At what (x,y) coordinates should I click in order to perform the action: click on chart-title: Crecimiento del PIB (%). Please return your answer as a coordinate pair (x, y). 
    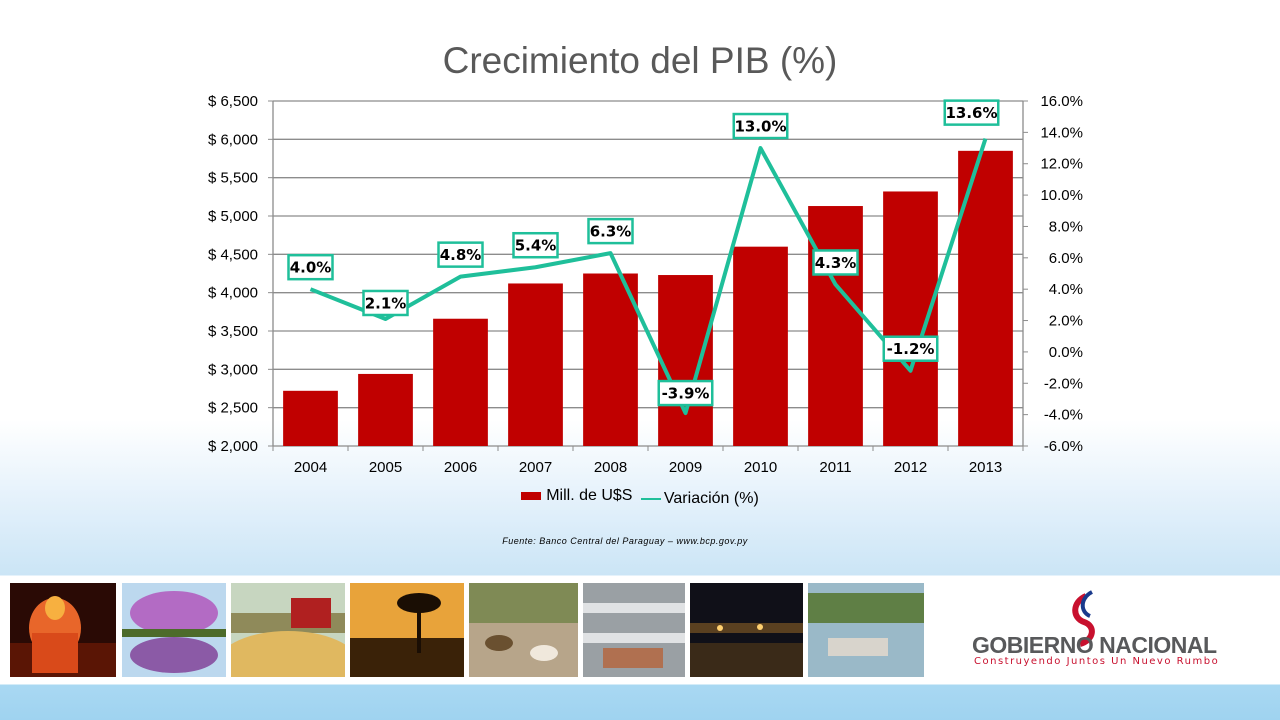
    Looking at the image, I should click on (640, 60).